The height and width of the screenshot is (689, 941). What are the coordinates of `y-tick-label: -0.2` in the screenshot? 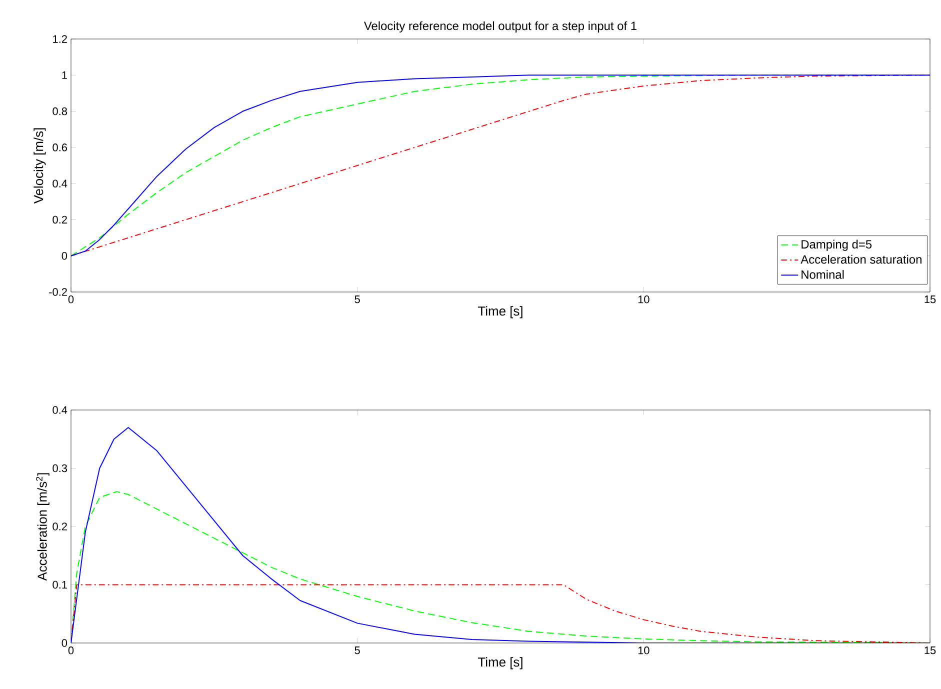 It's located at (58, 292).